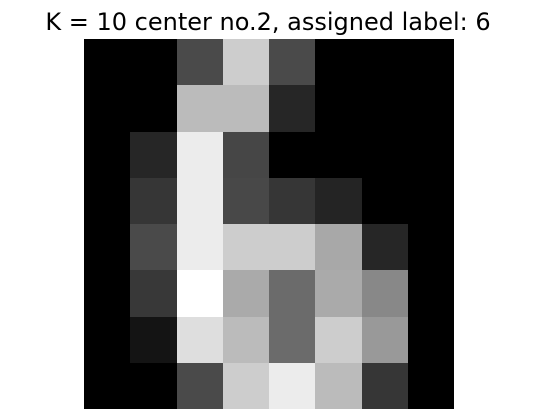 The width and height of the screenshot is (536, 419). Describe the element at coordinates (245, 339) in the screenshot. I see `pixel-r6-c3` at that location.